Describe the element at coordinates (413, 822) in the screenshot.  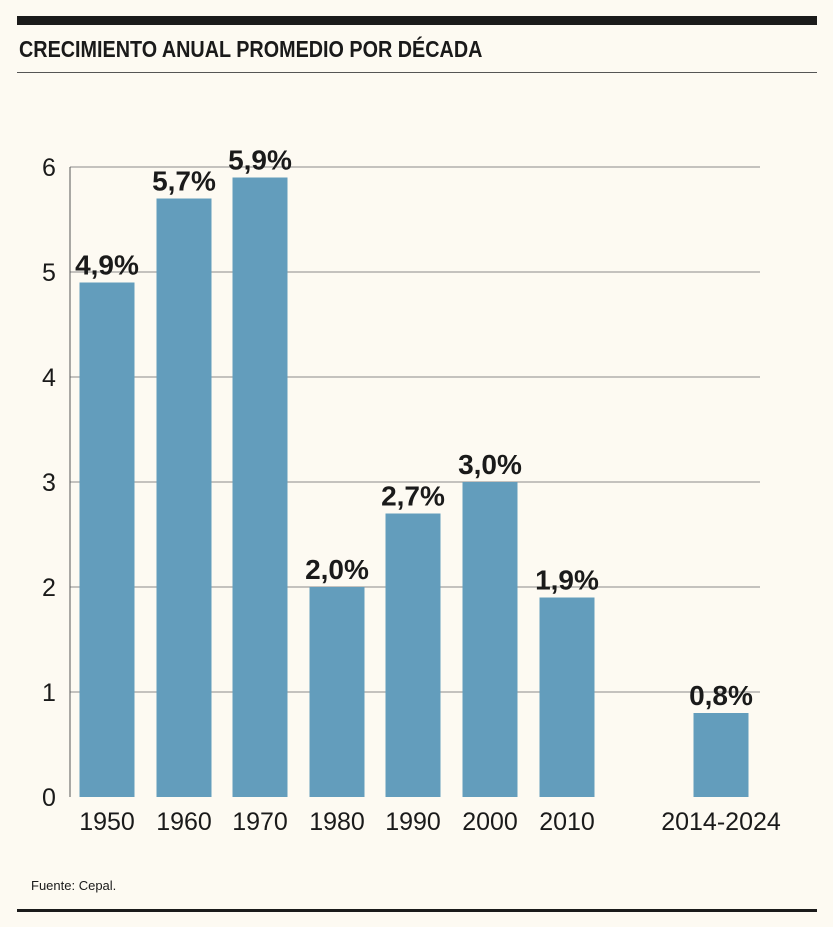
I see `x-tick-label-1990: 1990` at that location.